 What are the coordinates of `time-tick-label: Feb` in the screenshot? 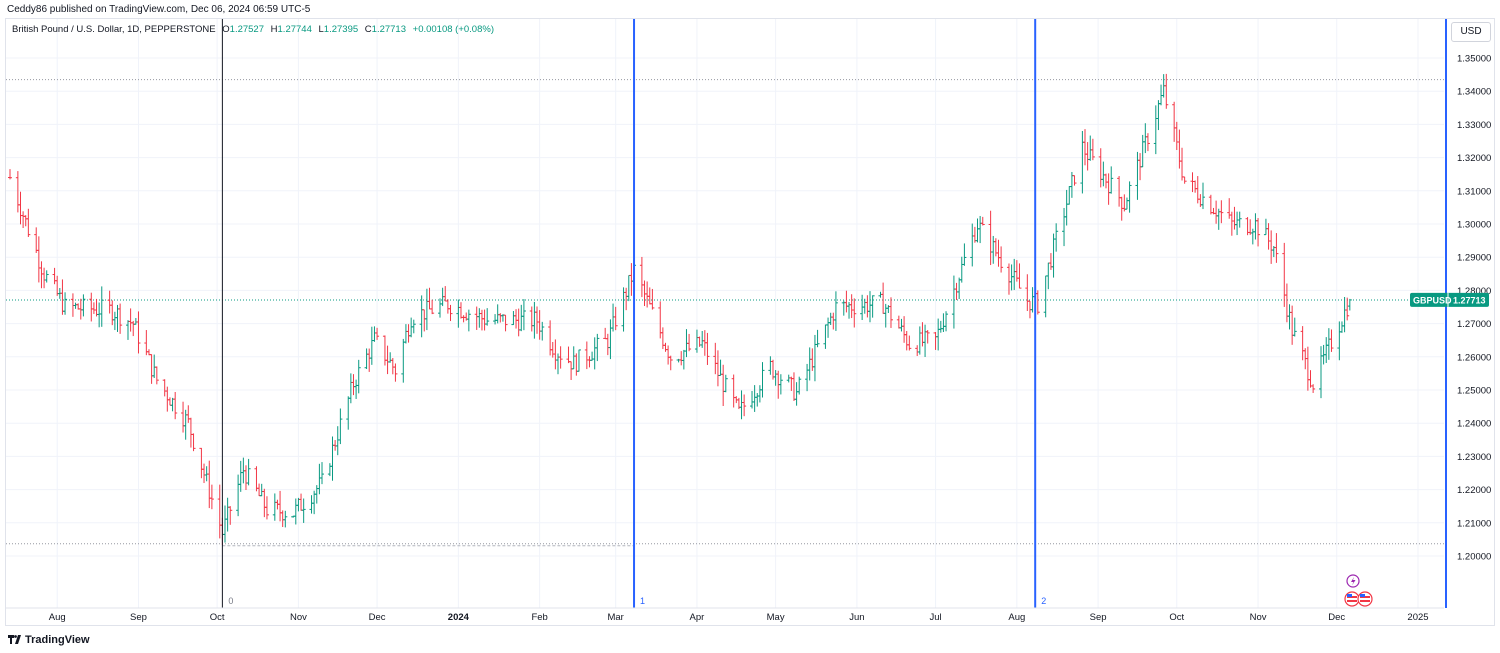 It's located at (539, 617).